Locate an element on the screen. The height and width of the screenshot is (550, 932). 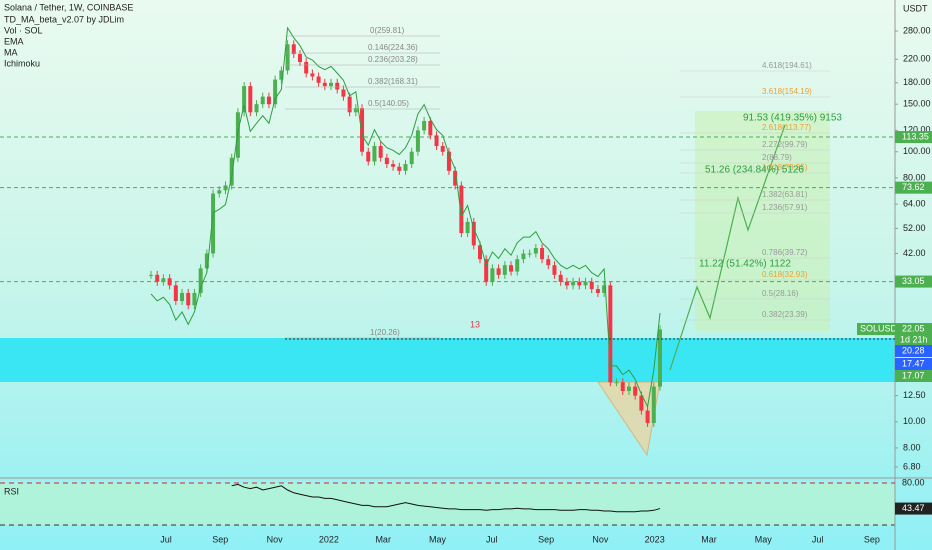
side-label: 17.07 is located at coordinates (913, 375).